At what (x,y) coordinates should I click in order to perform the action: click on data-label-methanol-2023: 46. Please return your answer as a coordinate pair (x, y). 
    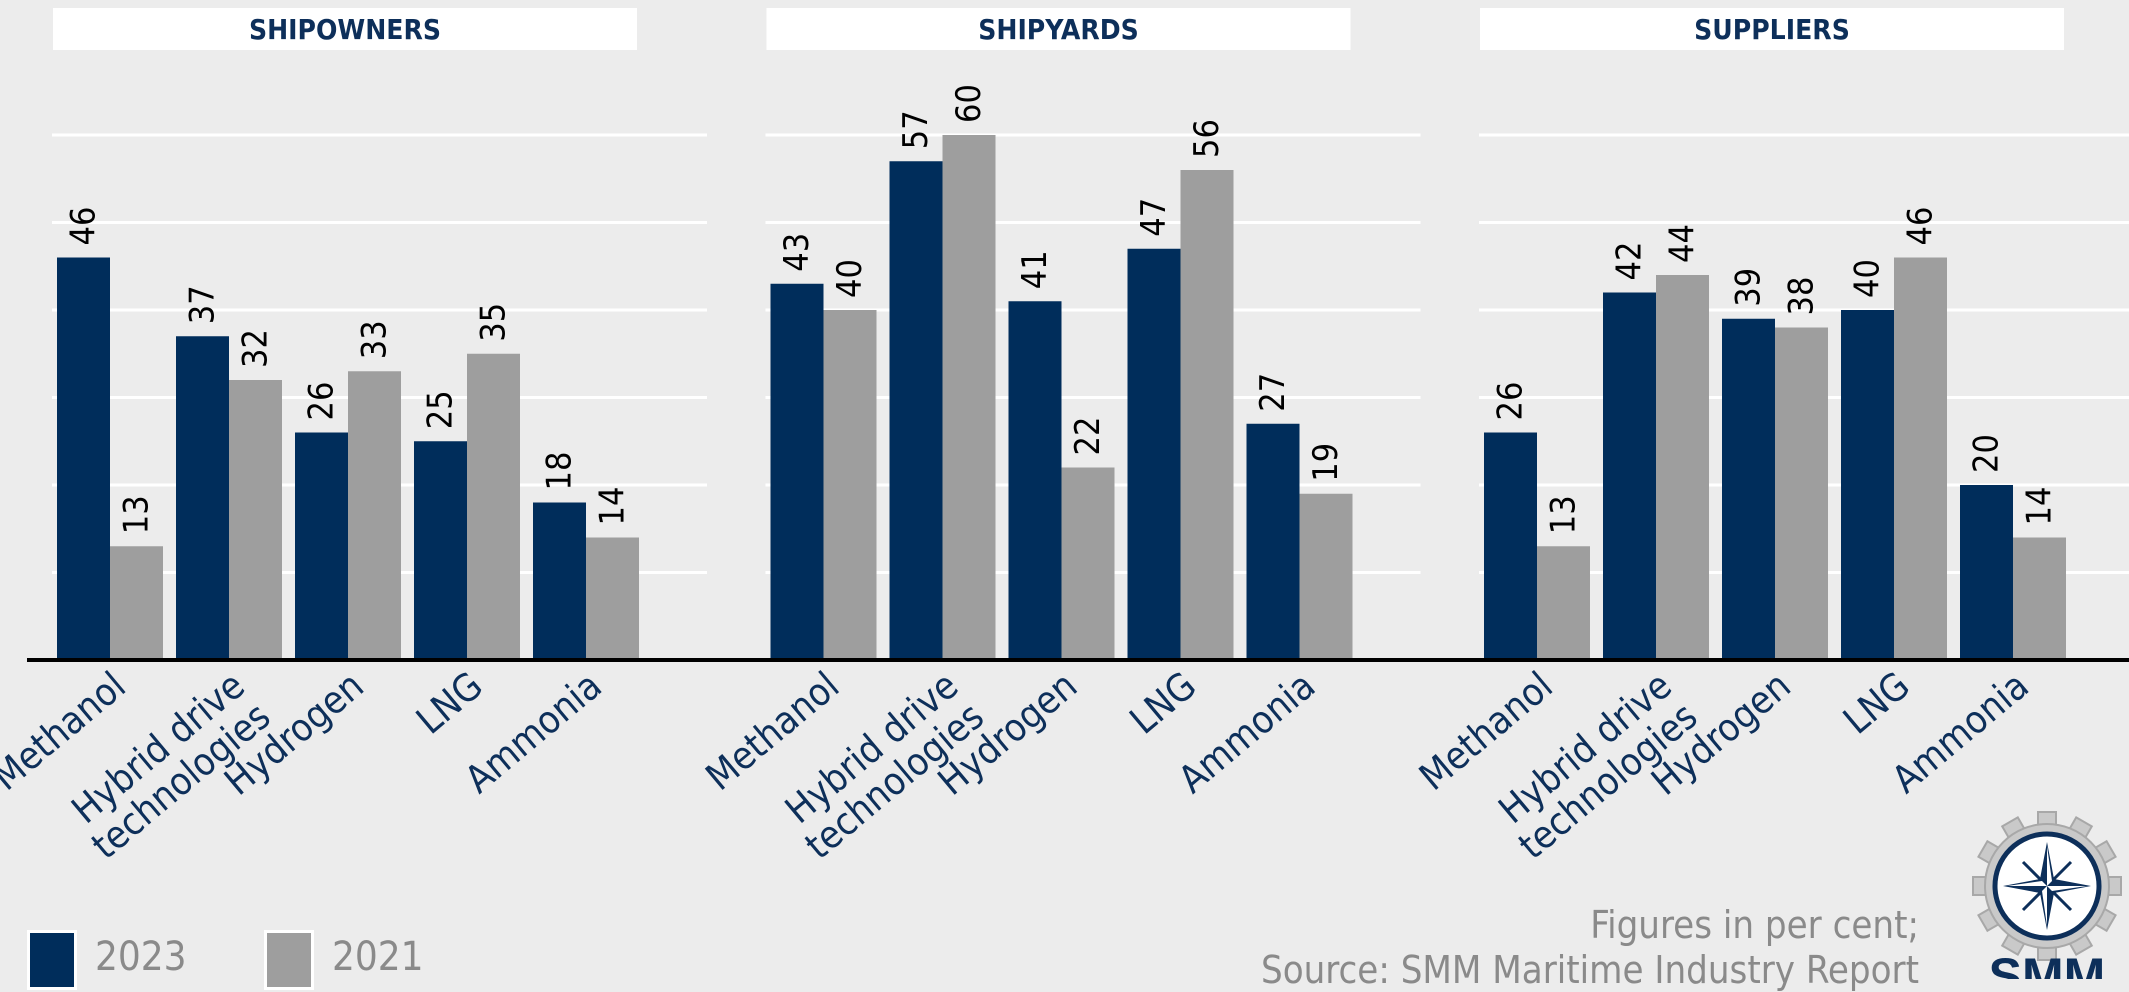
    Looking at the image, I should click on (84, 226).